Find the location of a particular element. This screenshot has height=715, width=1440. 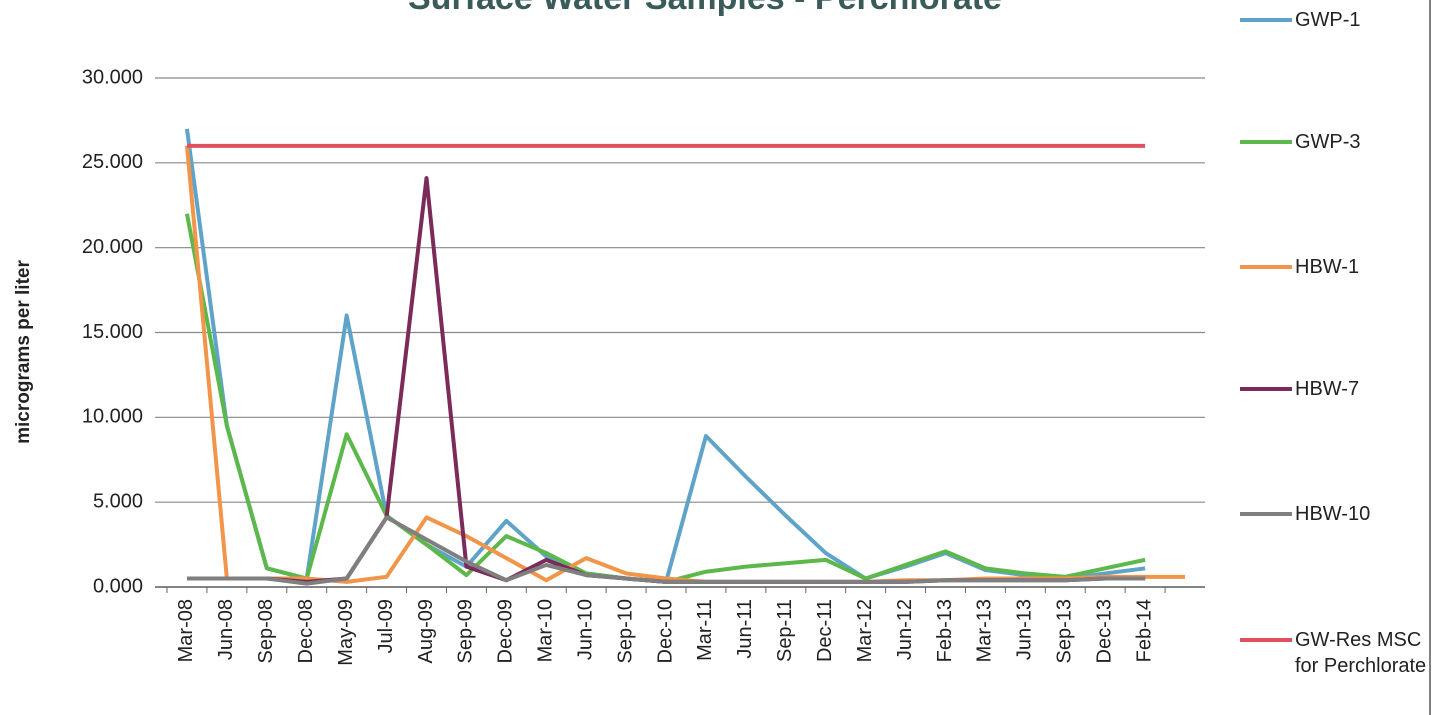

x-tick-label: Dec-13 is located at coordinates (1104, 631).